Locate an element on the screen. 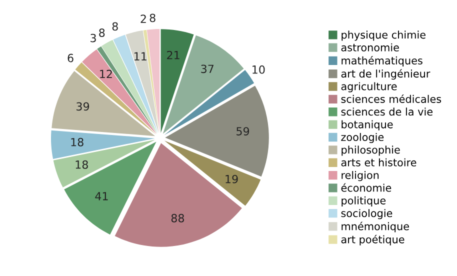 Image resolution: width=457 pixels, height=276 pixels. legend-label: botanique is located at coordinates (367, 125).